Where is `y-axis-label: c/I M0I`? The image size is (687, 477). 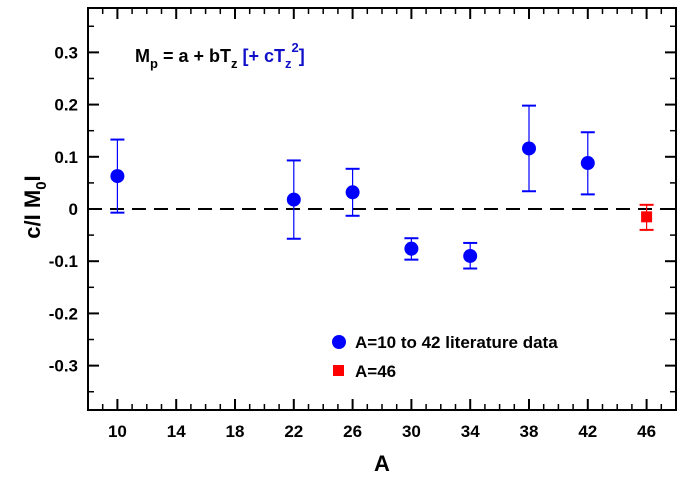 y-axis-label: c/I M0I is located at coordinates (35, 206).